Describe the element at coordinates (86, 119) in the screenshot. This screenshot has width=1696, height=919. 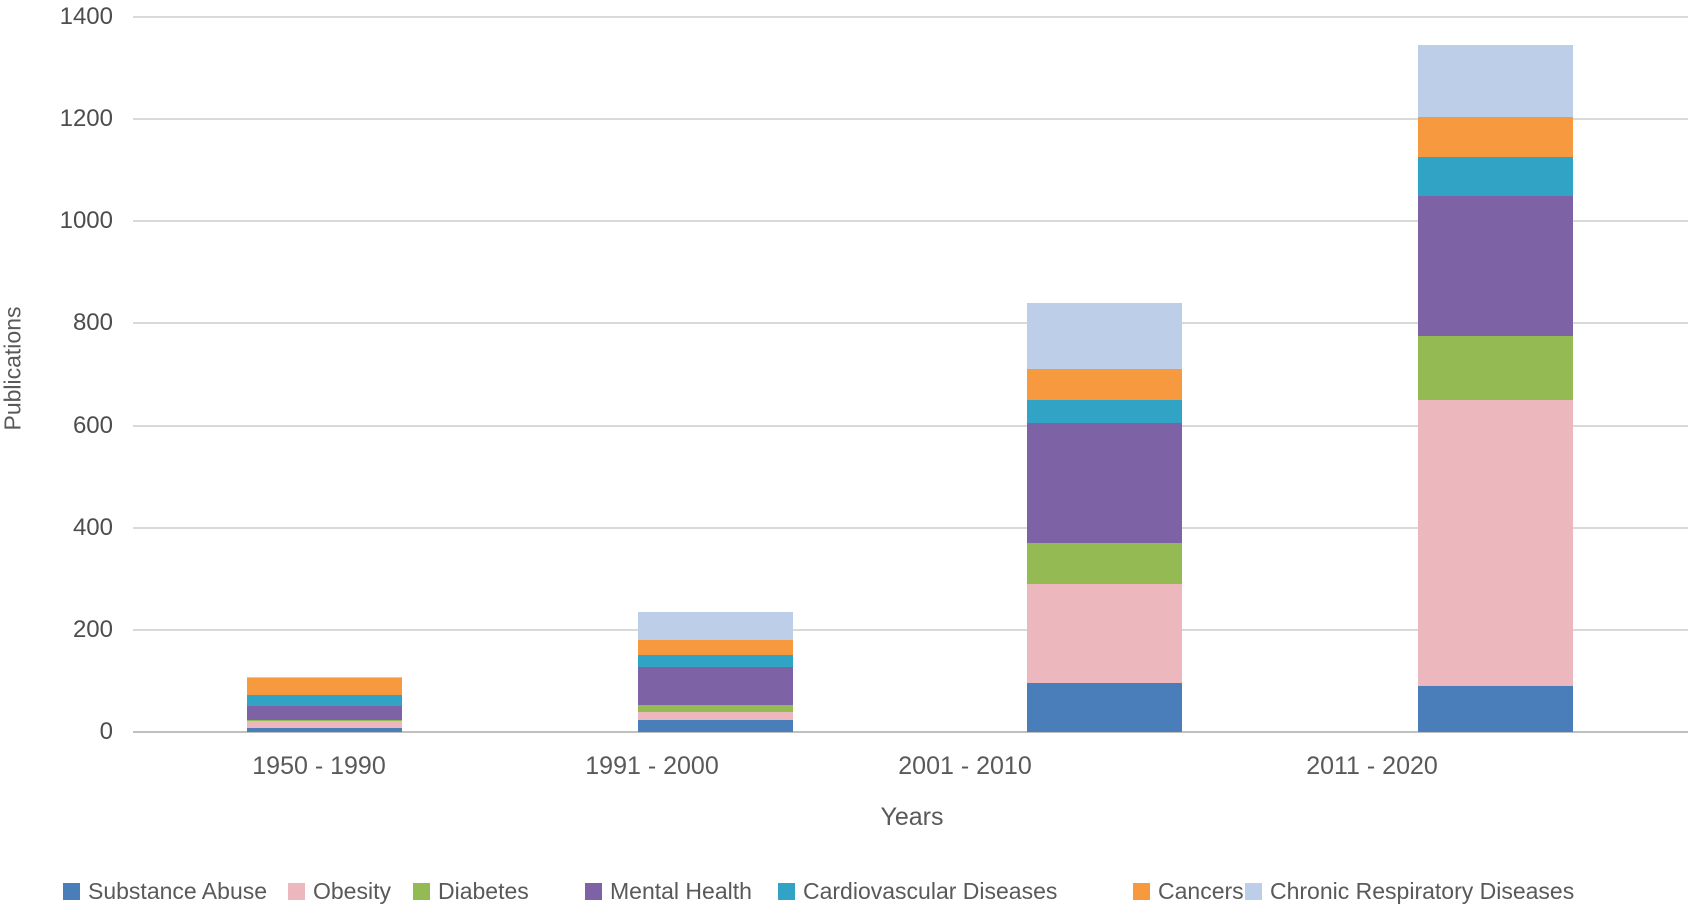
I see `y-tick-label-1200: 1200` at that location.